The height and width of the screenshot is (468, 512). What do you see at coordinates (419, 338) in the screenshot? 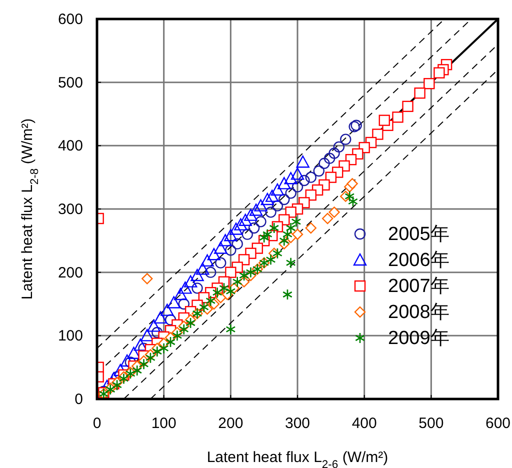
I see `legend-label: 2009年` at bounding box center [419, 338].